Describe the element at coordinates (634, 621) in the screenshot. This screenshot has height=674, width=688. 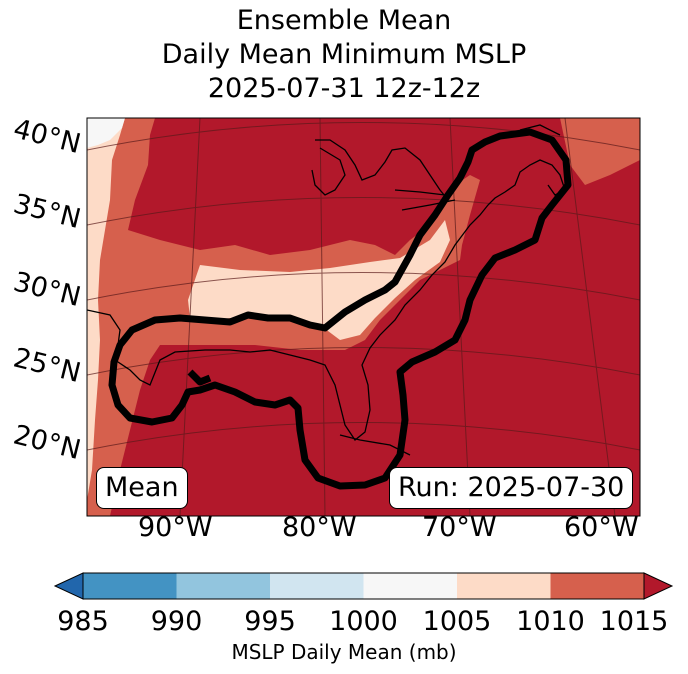
I see `colorbar-tick-1015: 1015` at that location.